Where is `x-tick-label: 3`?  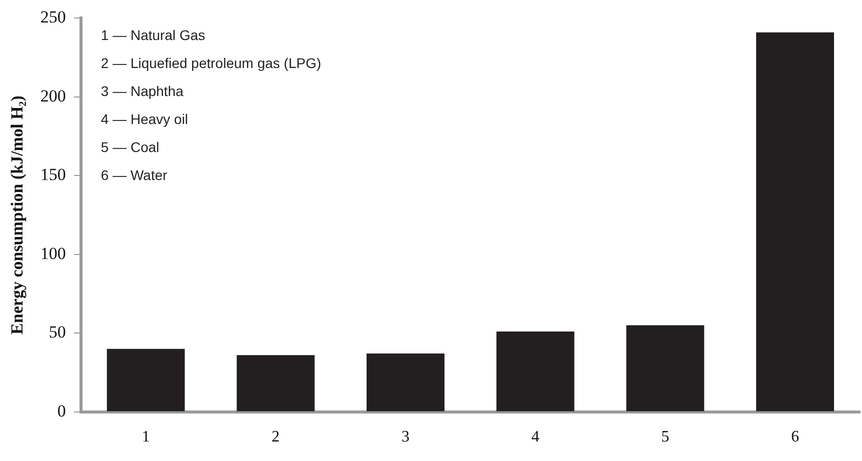
x-tick-label: 3 is located at coordinates (406, 437).